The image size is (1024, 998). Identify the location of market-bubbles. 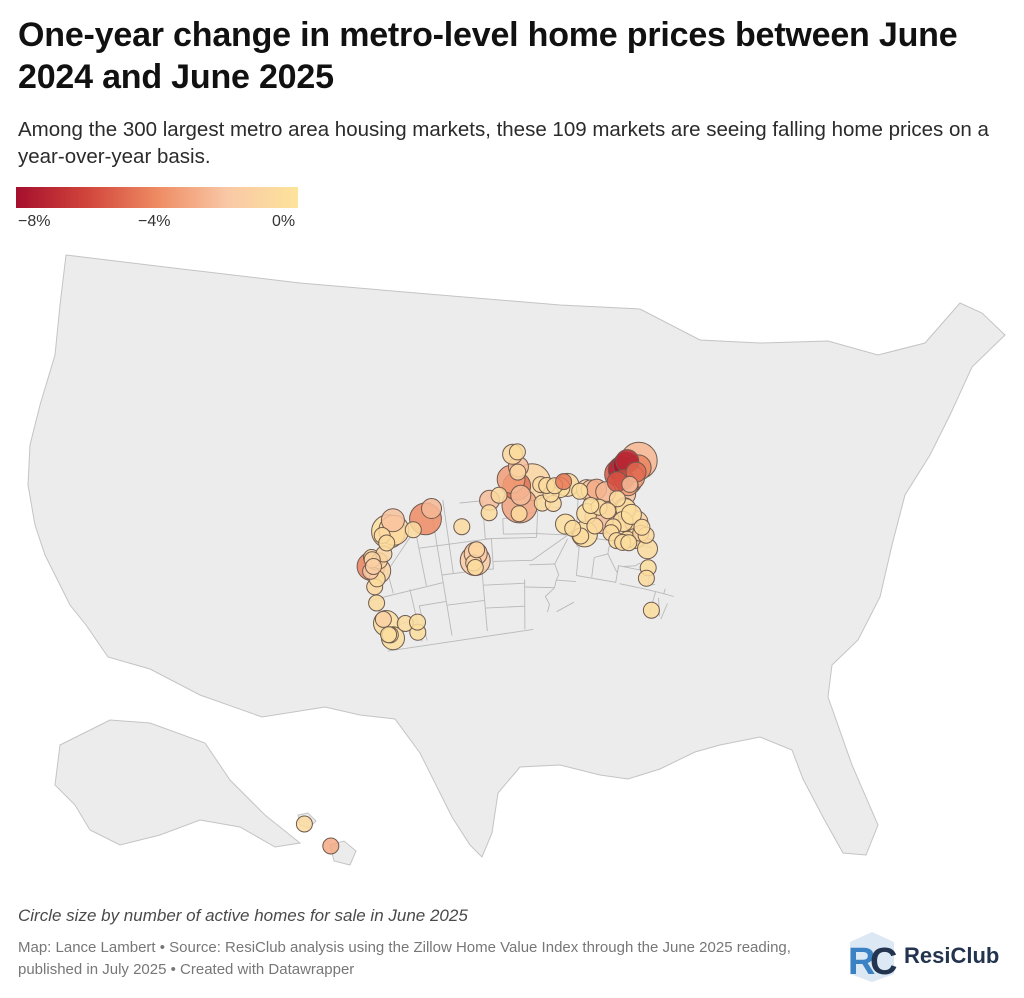
(477, 648).